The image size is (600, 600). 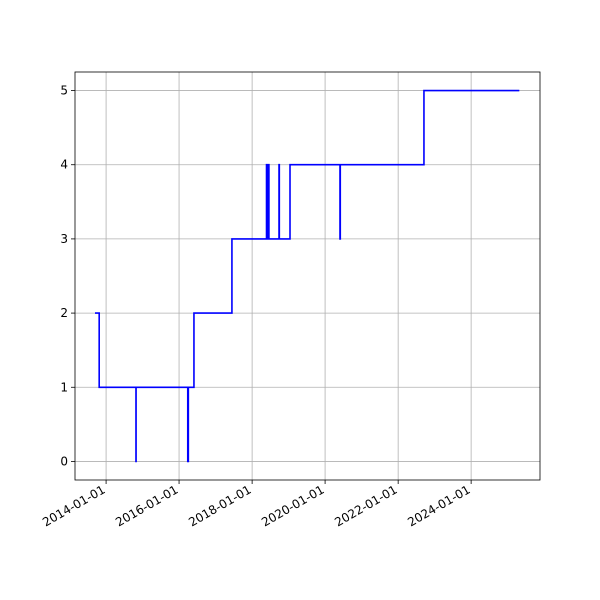 I want to click on y-tick-label: 3, so click(x=64, y=239).